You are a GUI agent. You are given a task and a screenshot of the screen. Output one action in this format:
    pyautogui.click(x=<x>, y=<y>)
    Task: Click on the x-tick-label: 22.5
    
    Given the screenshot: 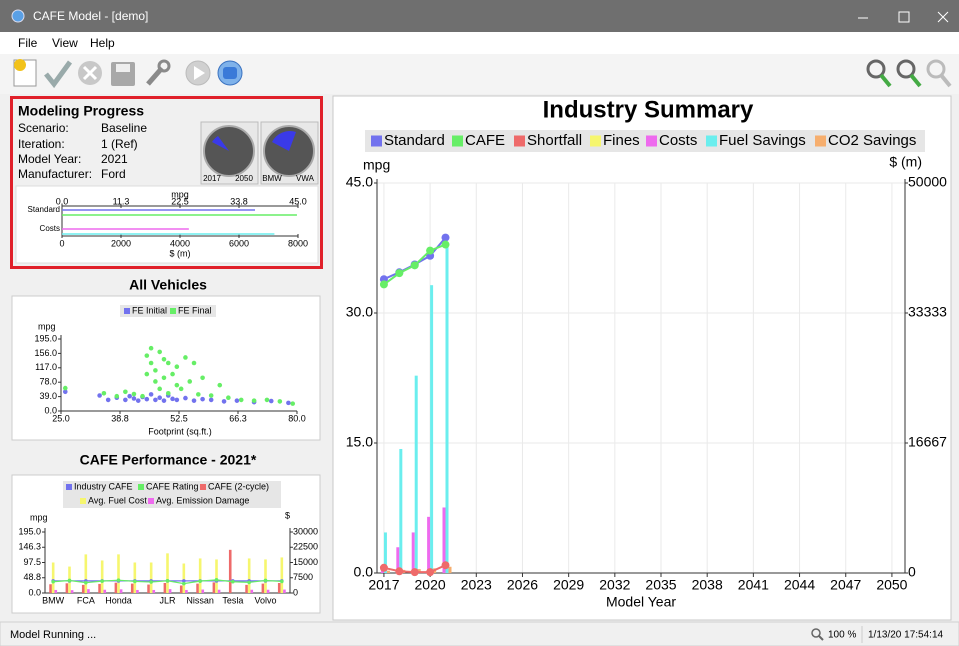 What is the action you would take?
    pyautogui.click(x=180, y=201)
    